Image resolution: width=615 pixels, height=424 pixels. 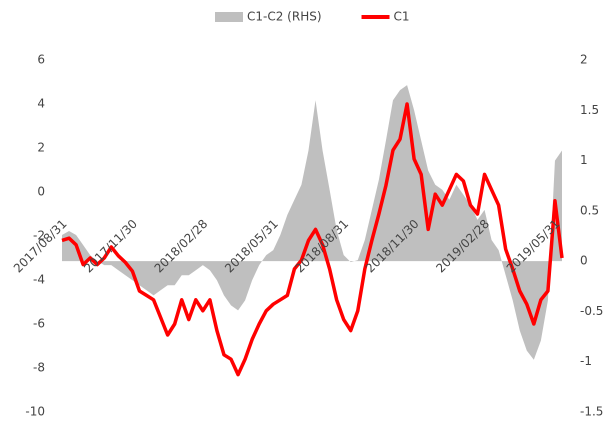 What do you see at coordinates (586, 361) in the screenshot?
I see `y2-tick-label: -1` at bounding box center [586, 361].